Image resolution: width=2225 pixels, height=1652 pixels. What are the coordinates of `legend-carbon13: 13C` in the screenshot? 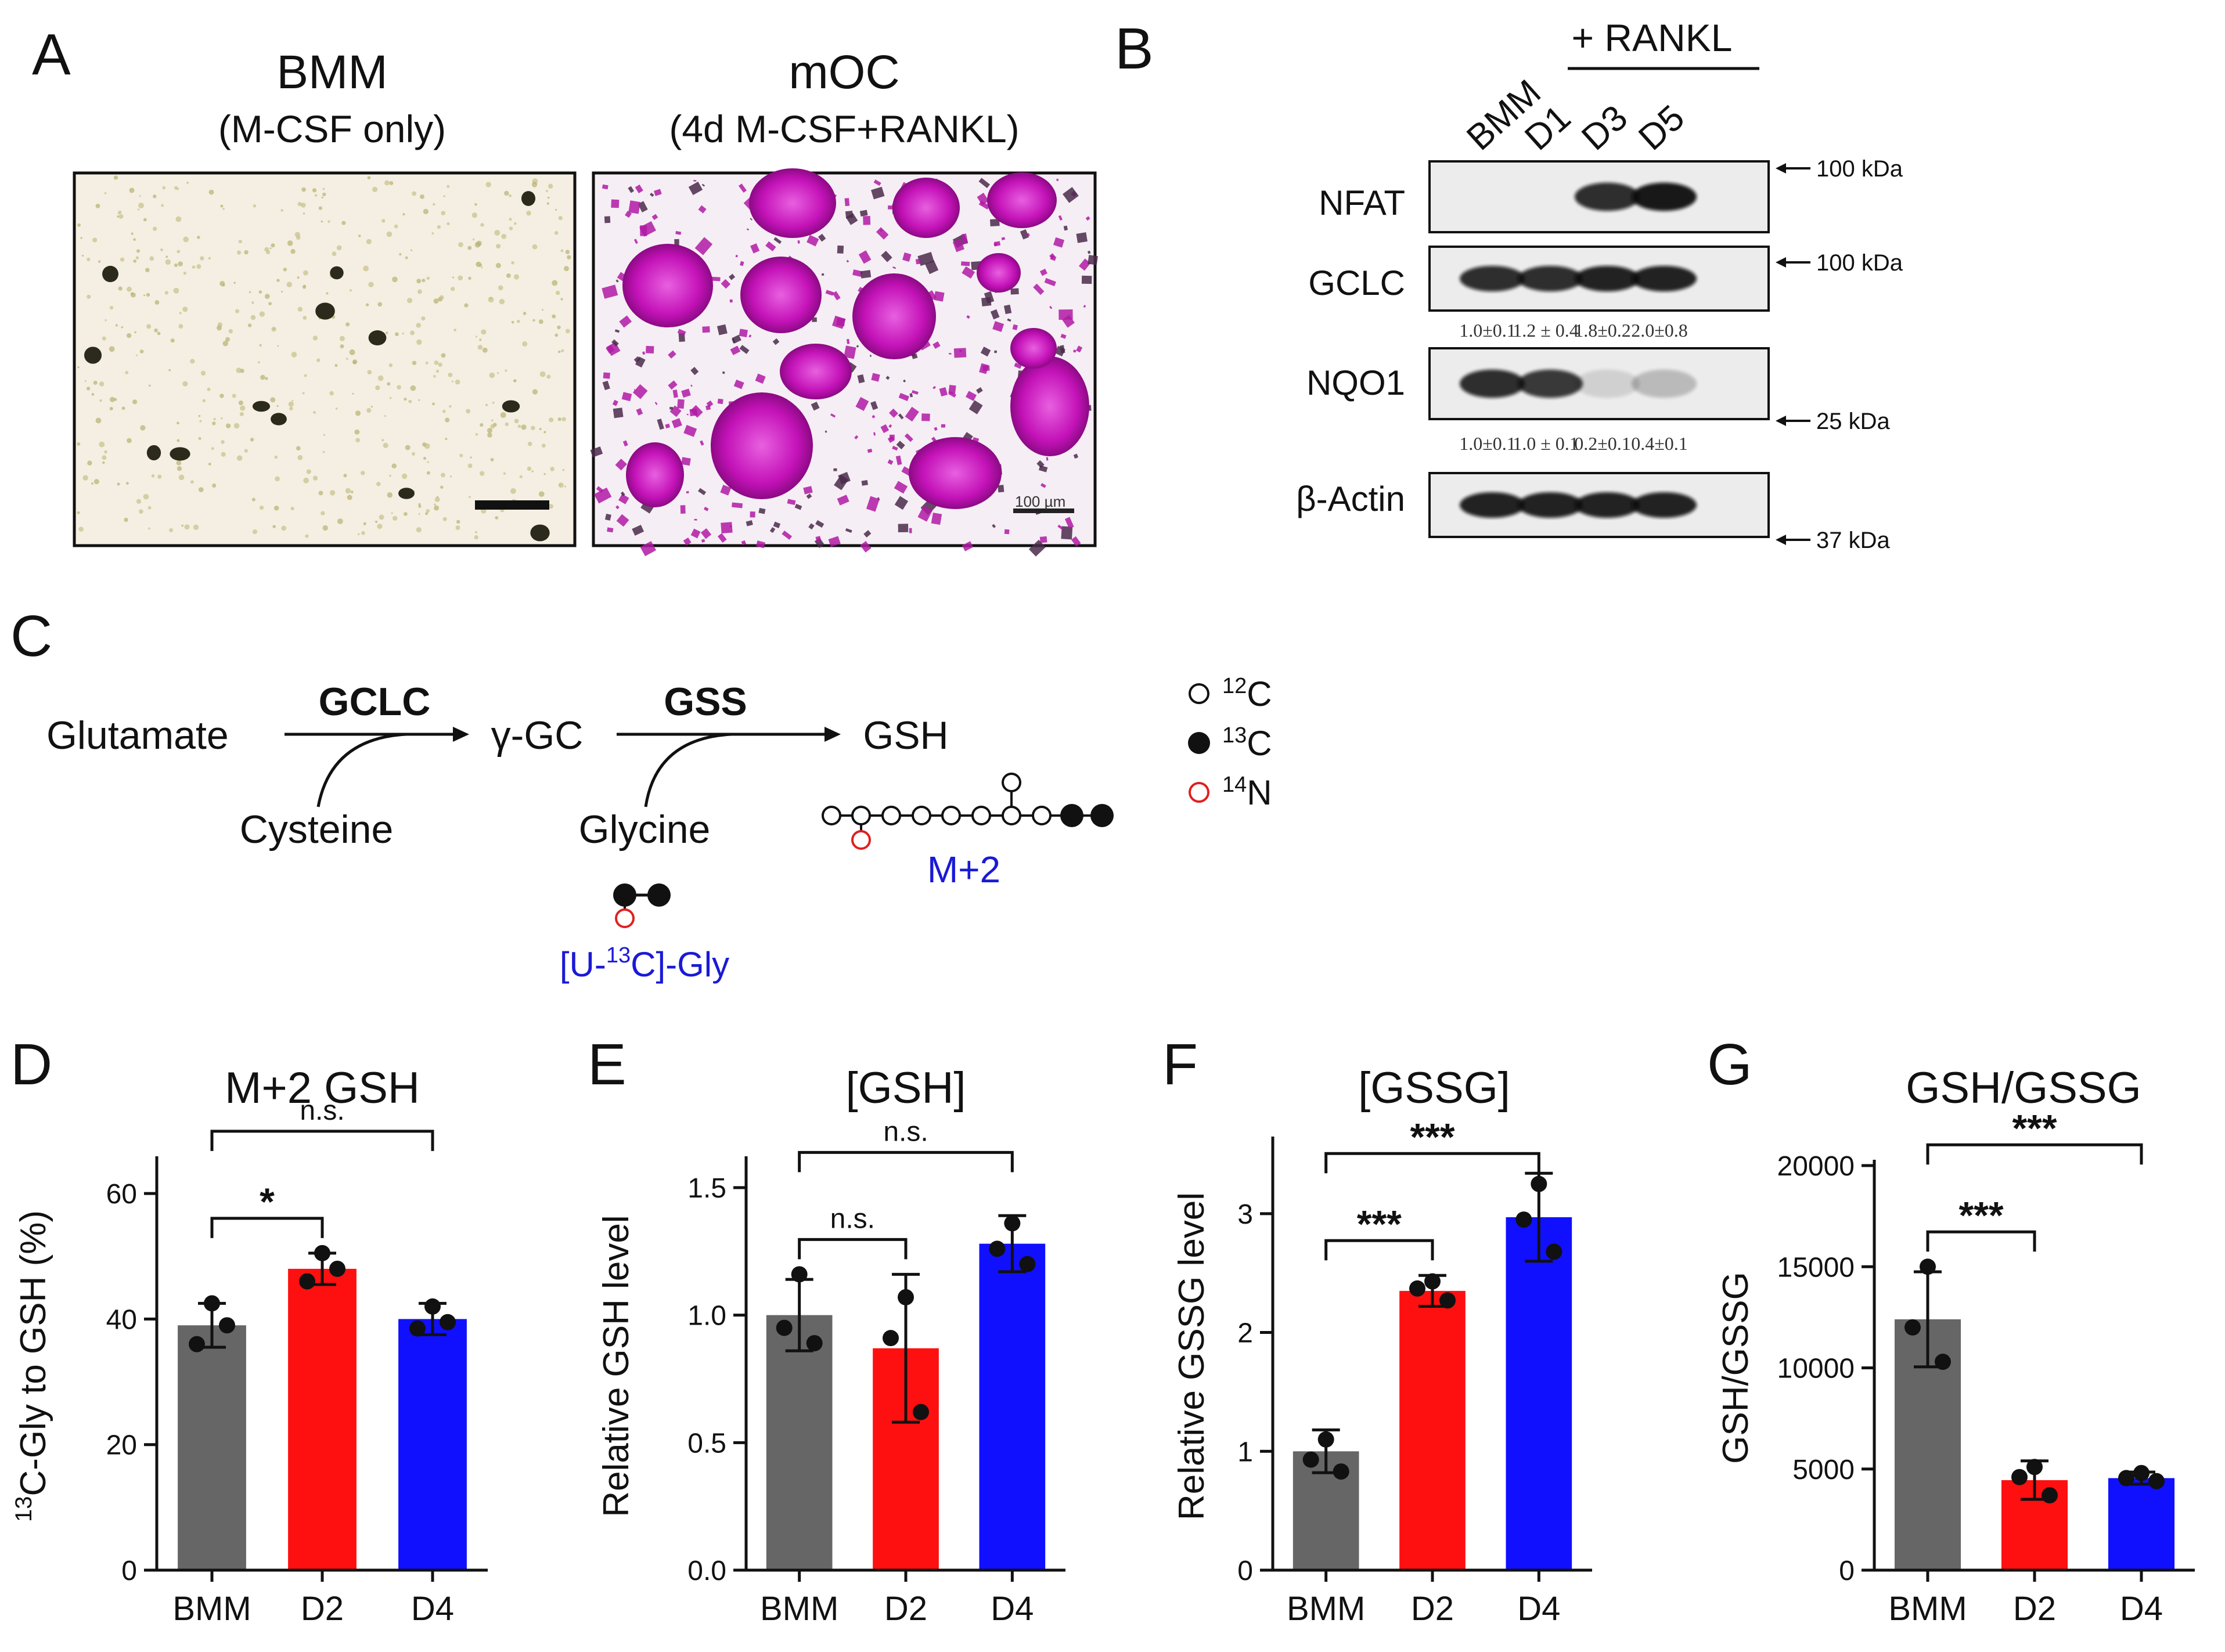 It's located at (1247, 743).